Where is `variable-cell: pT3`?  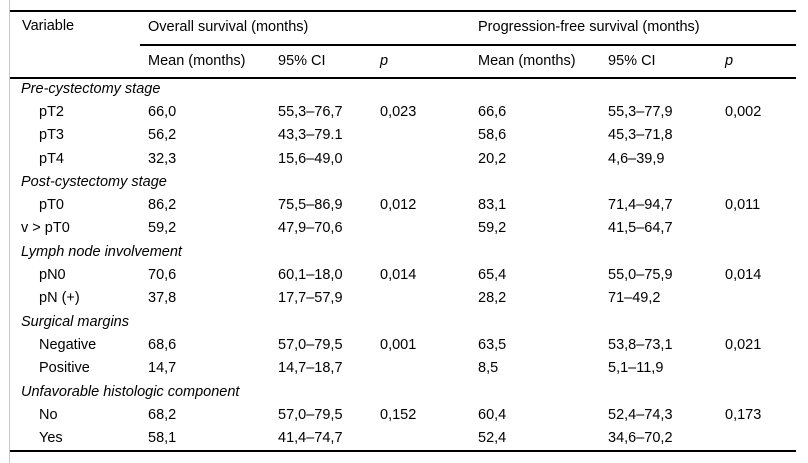 variable-cell: pT3 is located at coordinates (51, 135).